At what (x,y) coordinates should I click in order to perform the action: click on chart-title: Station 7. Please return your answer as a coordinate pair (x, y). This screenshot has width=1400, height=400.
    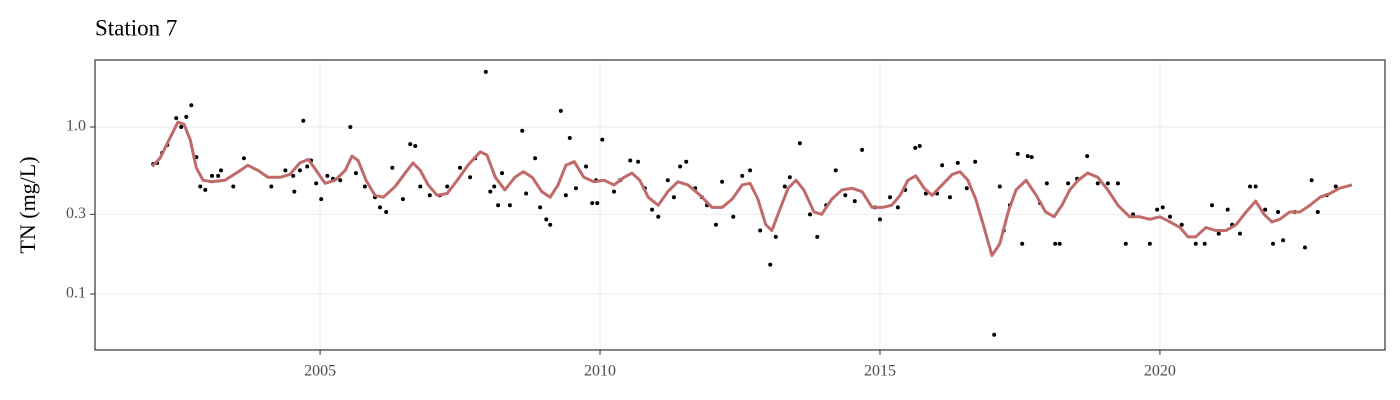
    Looking at the image, I should click on (136, 27).